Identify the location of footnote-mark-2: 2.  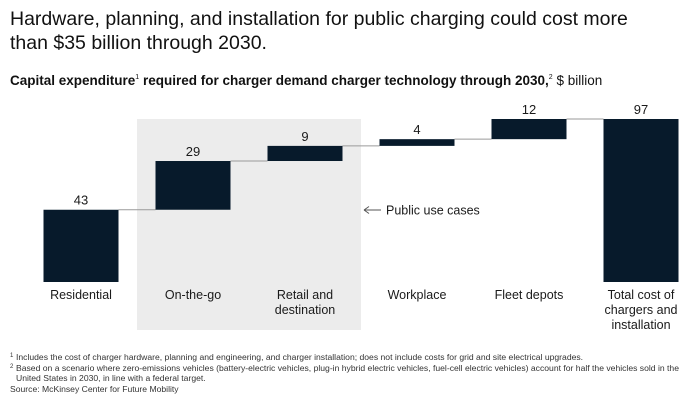
(550, 77).